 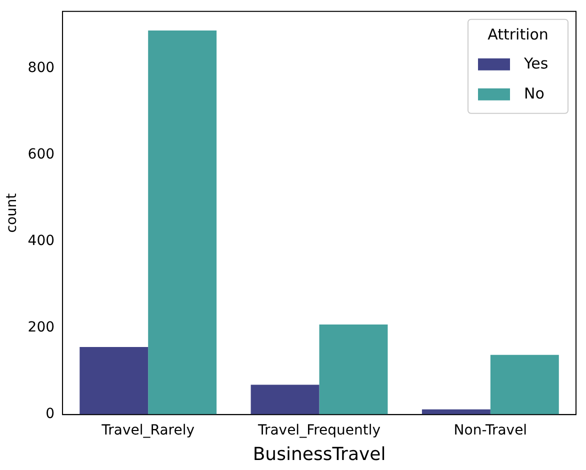 What do you see at coordinates (147, 430) in the screenshot?
I see `x-tick-label: Travel_Rarely` at bounding box center [147, 430].